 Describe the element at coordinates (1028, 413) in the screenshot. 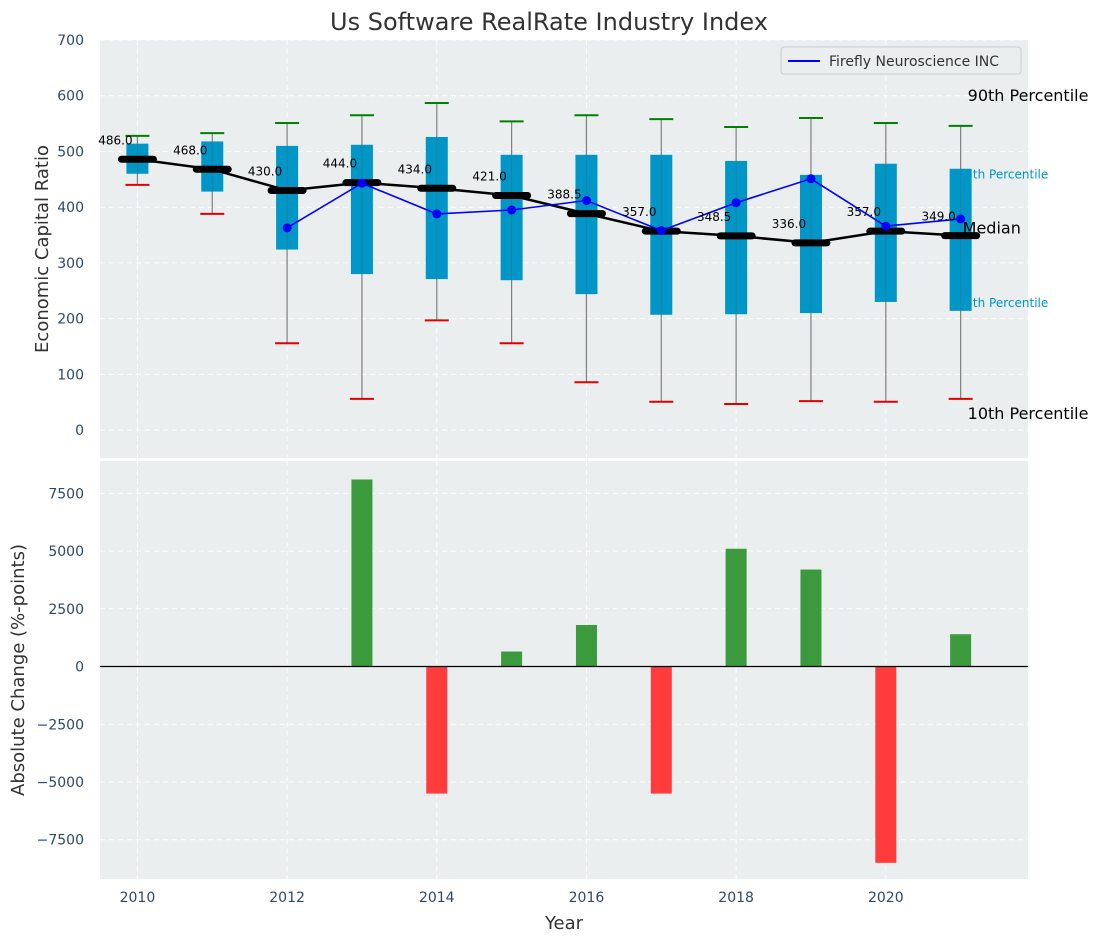

I see `annotation-p10: 10th Percentile` at that location.